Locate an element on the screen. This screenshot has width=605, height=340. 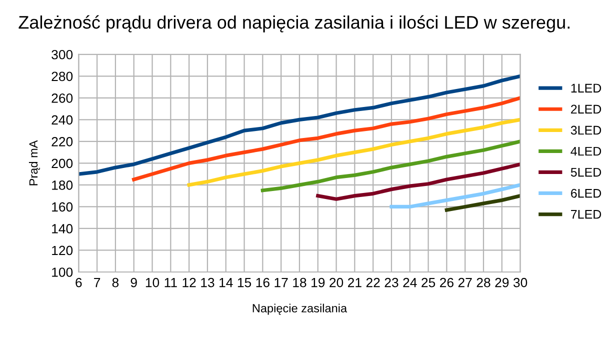
x-tick-label: 7 is located at coordinates (97, 283).